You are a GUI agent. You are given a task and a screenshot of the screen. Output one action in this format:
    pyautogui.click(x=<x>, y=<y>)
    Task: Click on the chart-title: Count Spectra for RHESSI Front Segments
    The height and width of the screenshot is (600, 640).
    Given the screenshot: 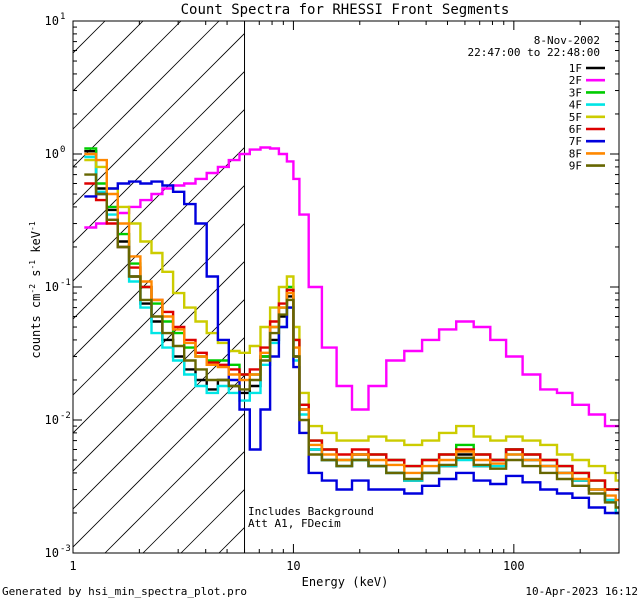 What is the action you would take?
    pyautogui.click(x=345, y=10)
    